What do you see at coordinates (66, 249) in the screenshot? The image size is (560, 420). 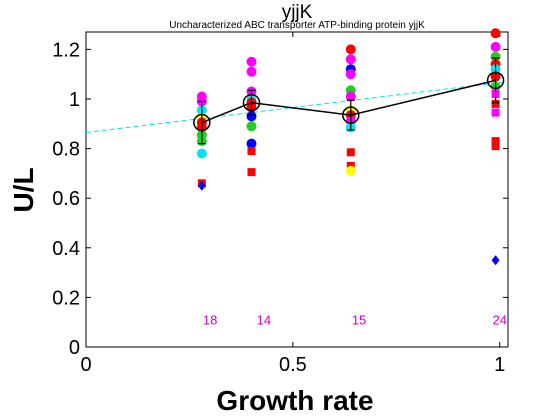 I see `y-tick-label: 0.4` at bounding box center [66, 249].